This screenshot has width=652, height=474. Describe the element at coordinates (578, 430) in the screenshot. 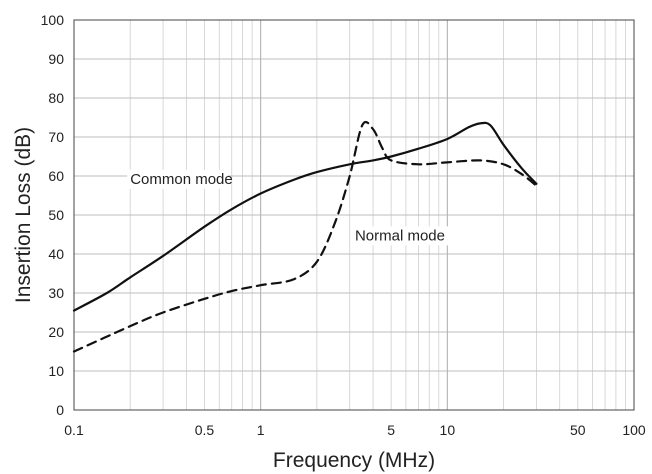

I see `x-tick-label: 50` at that location.